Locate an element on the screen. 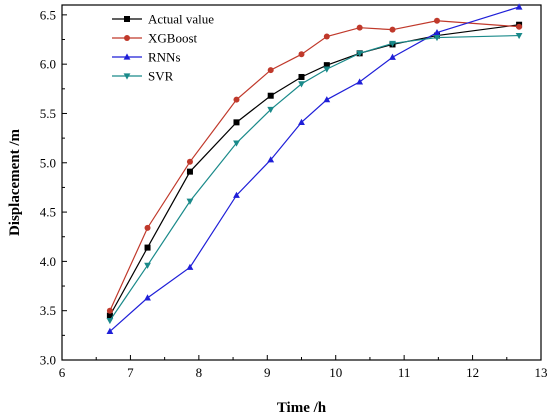 Image resolution: width=550 pixels, height=418 pixels. x-tick-label: 7 is located at coordinates (130, 372).